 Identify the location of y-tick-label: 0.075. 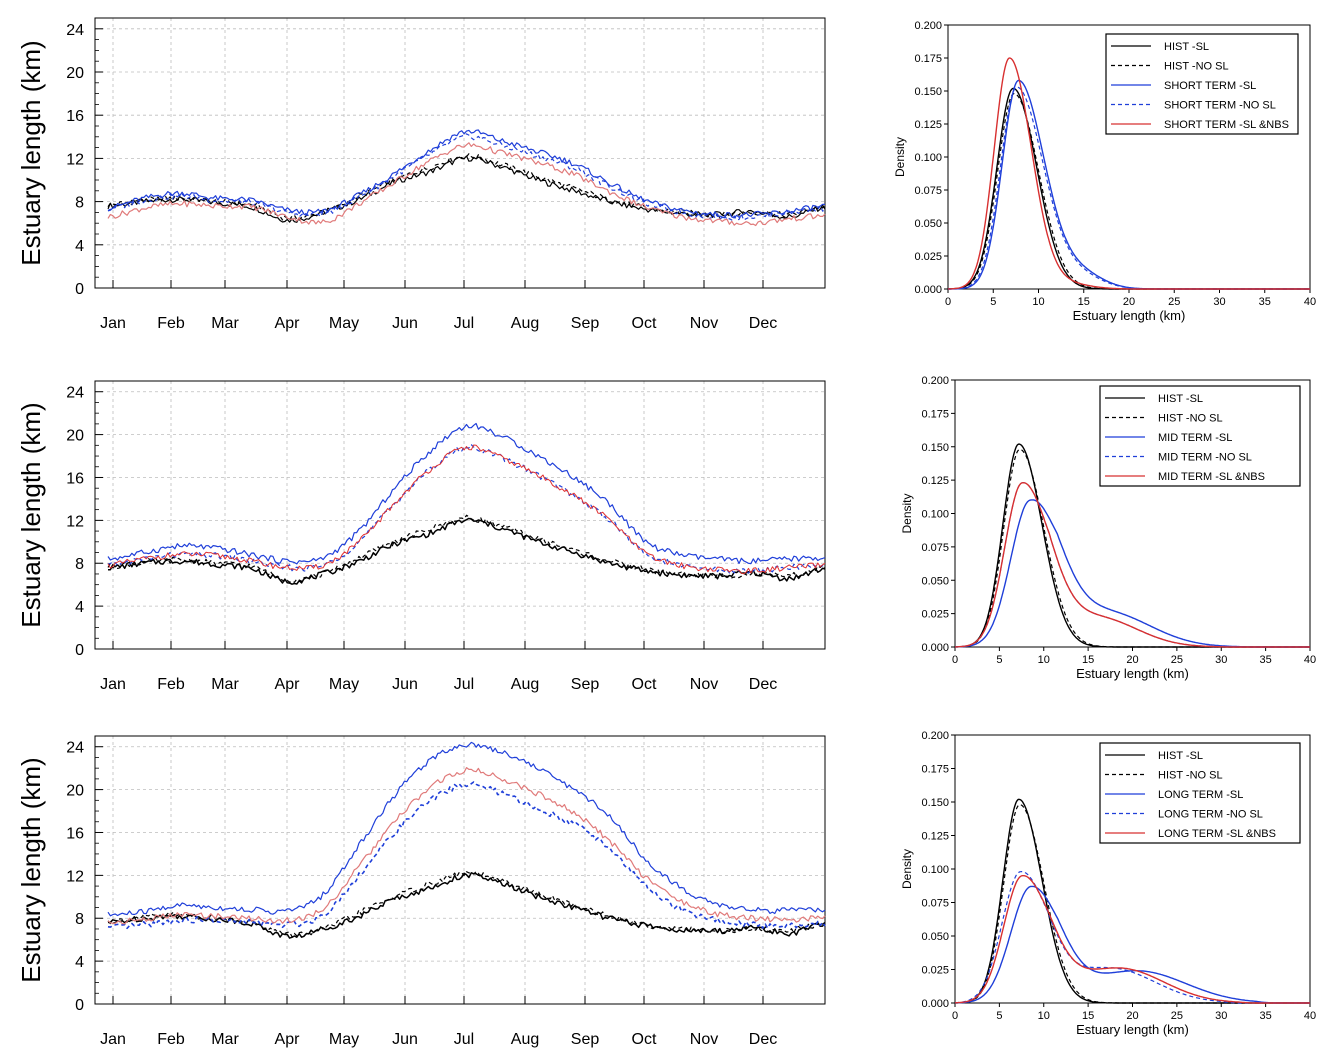
(928, 191).